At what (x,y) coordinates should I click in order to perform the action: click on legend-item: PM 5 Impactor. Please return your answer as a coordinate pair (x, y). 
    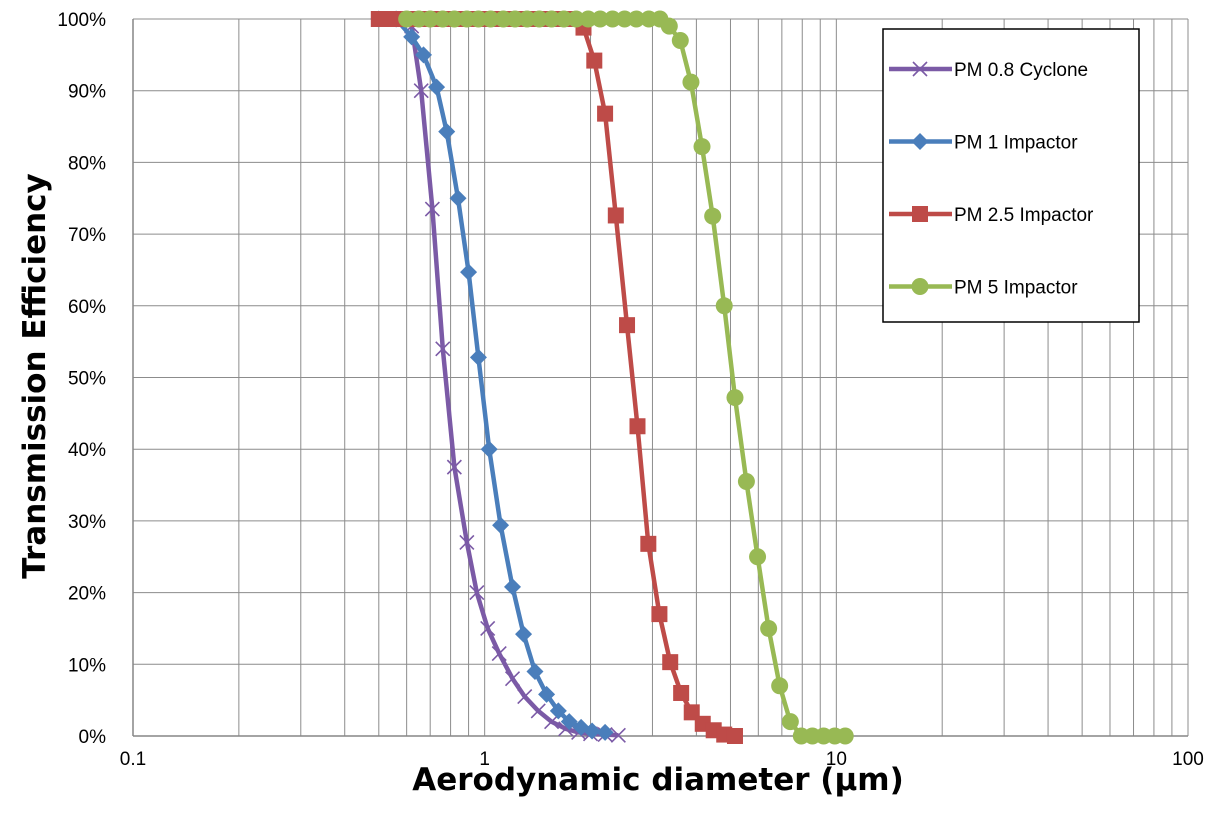
    Looking at the image, I should click on (983, 288).